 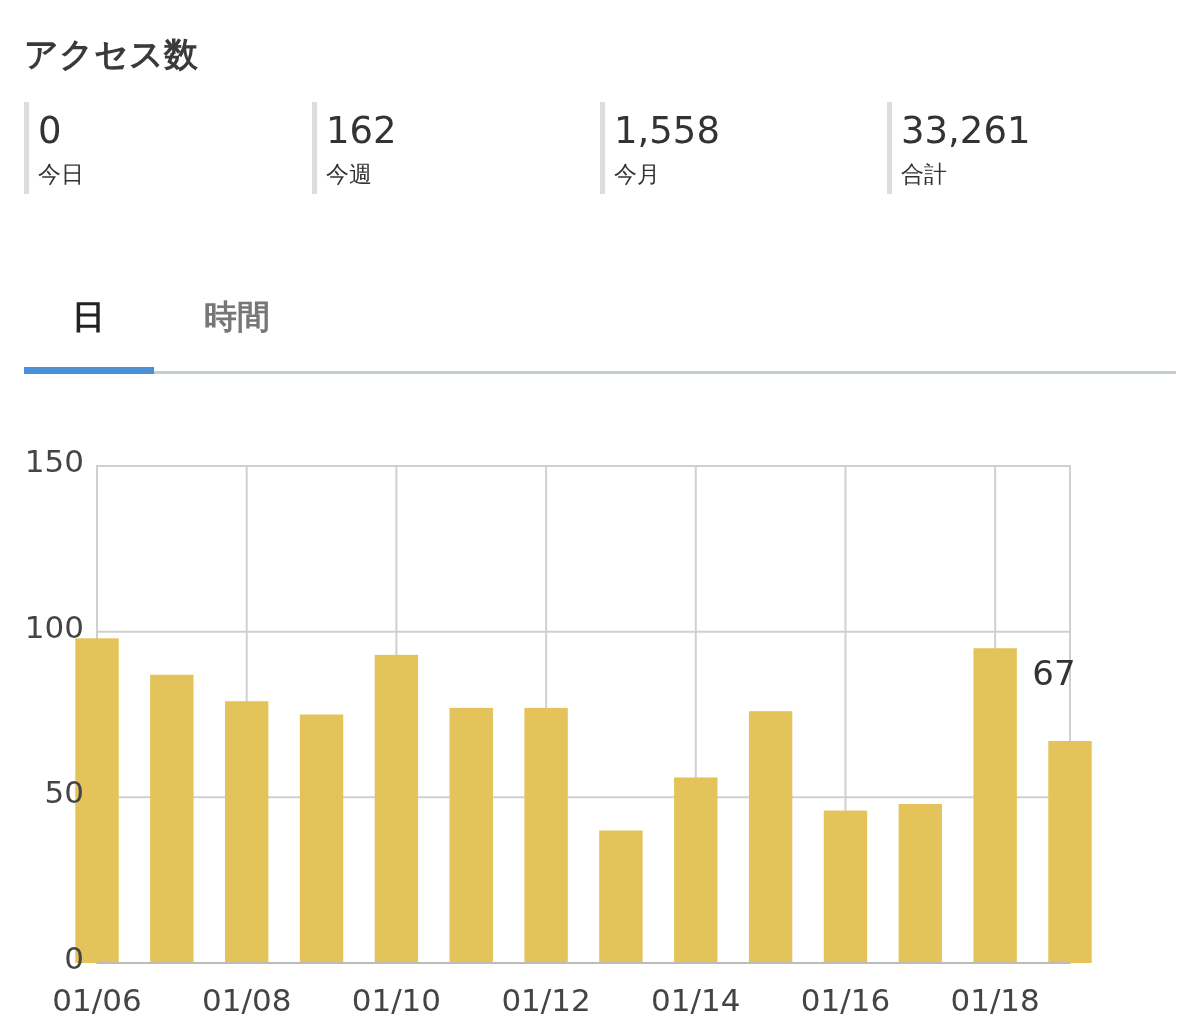 What do you see at coordinates (995, 1000) in the screenshot?
I see `x-tick-label: 01/18` at bounding box center [995, 1000].